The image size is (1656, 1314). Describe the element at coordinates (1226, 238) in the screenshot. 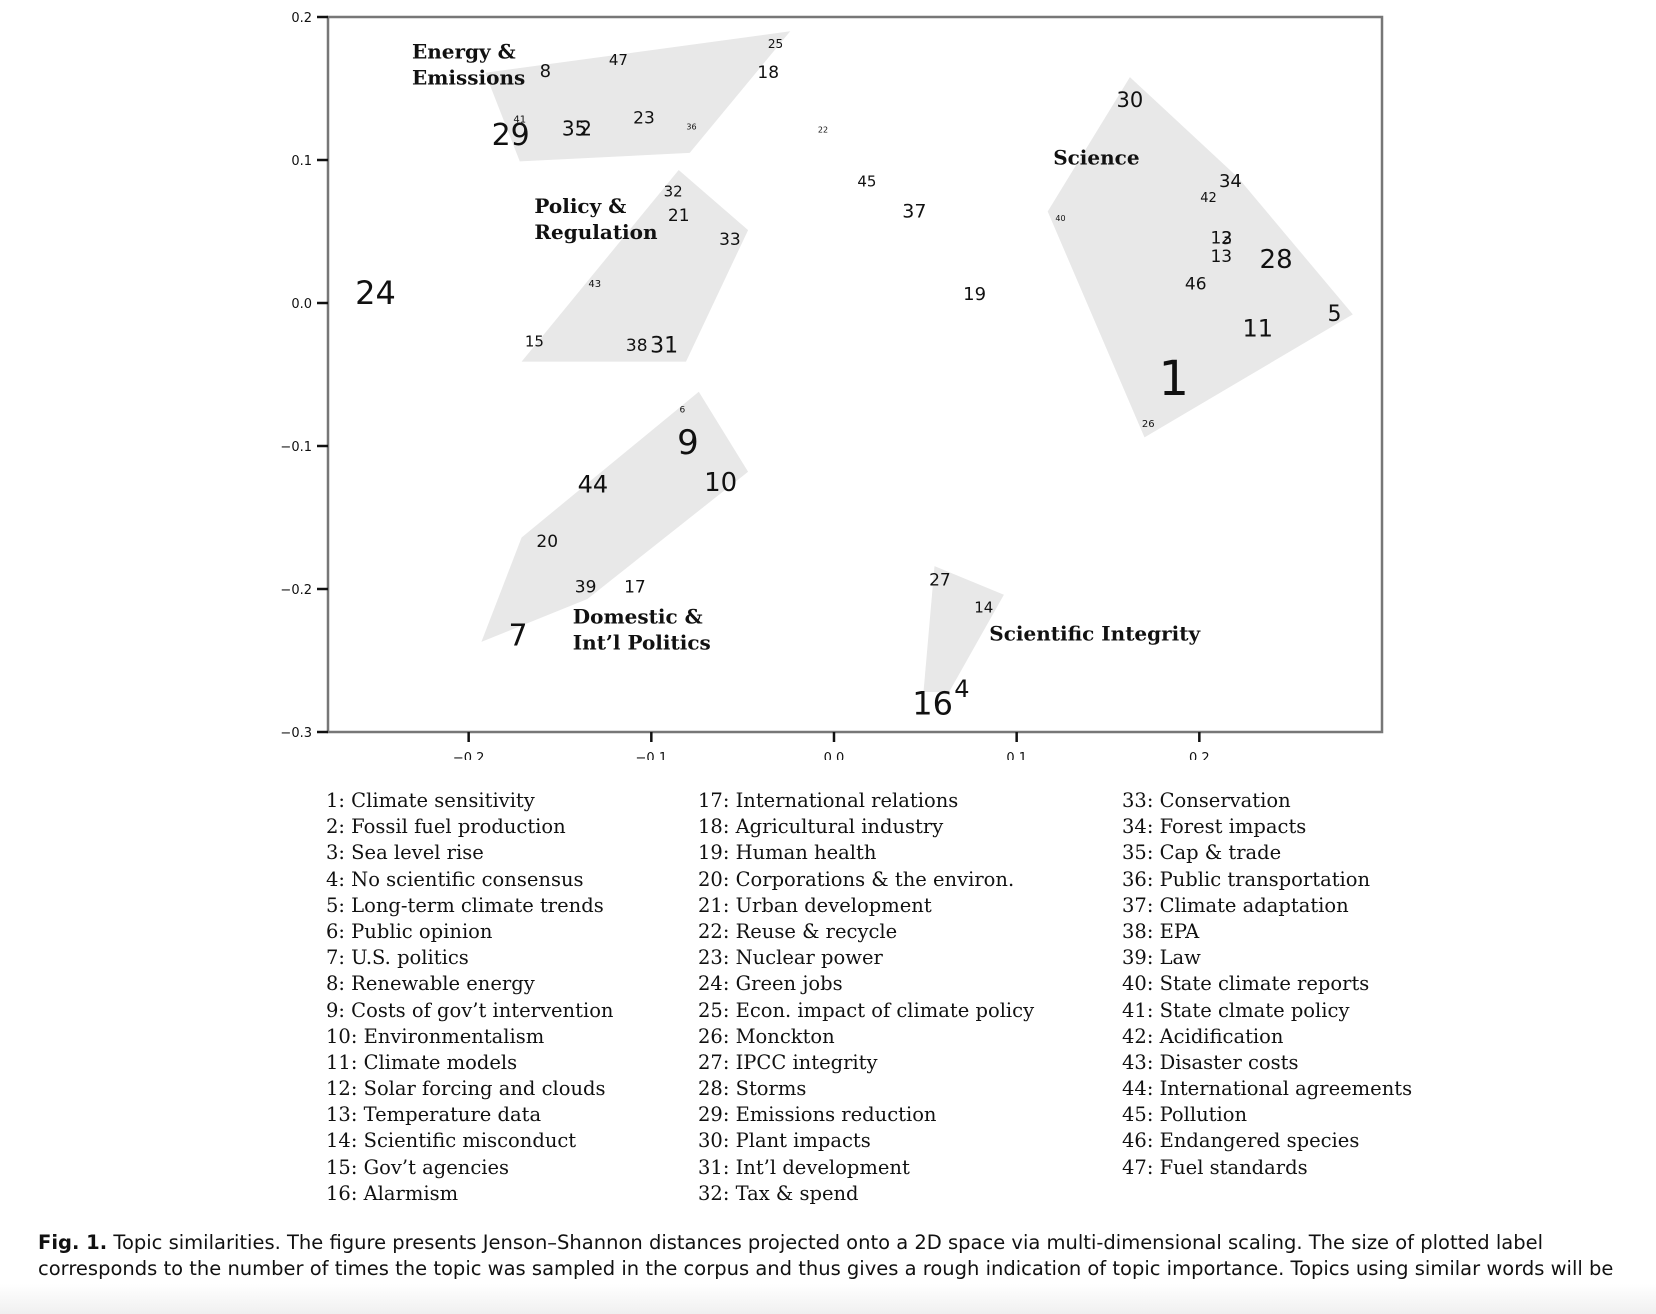

I see `point-label-3: 3` at that location.